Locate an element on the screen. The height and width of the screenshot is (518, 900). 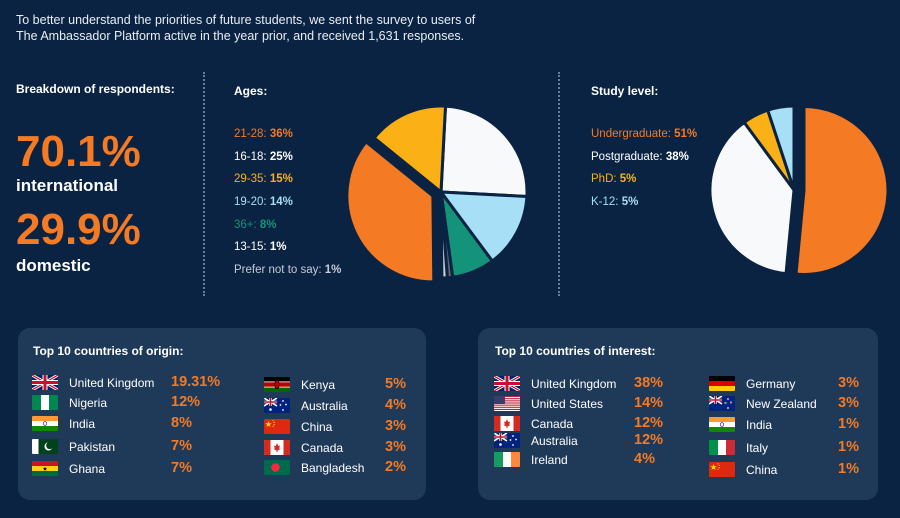
ages-legend-value: 14% is located at coordinates (281, 202).